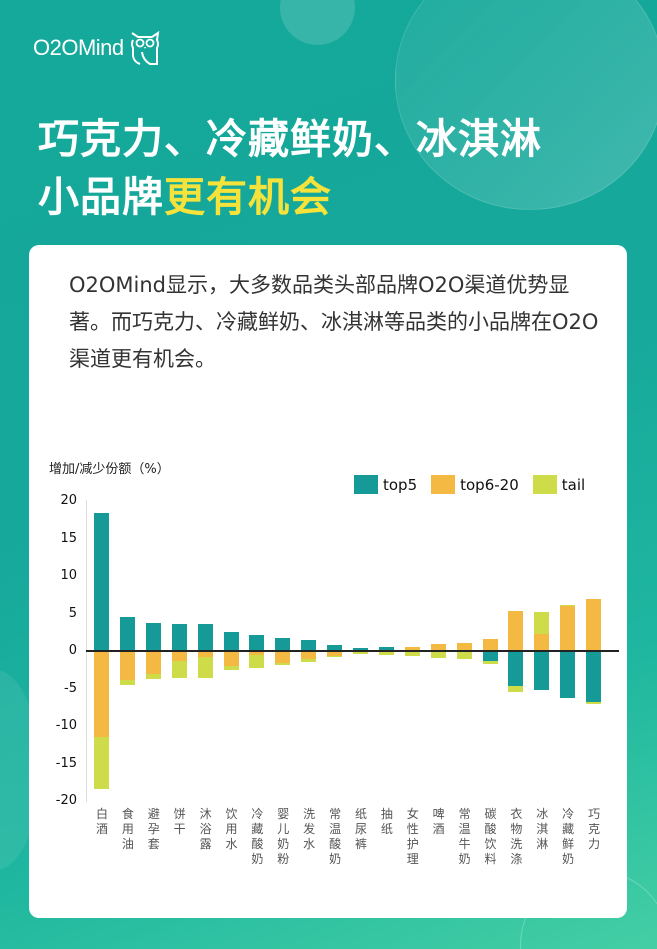 Image resolution: width=657 pixels, height=949 pixels. I want to click on legend-label: tail, so click(573, 484).